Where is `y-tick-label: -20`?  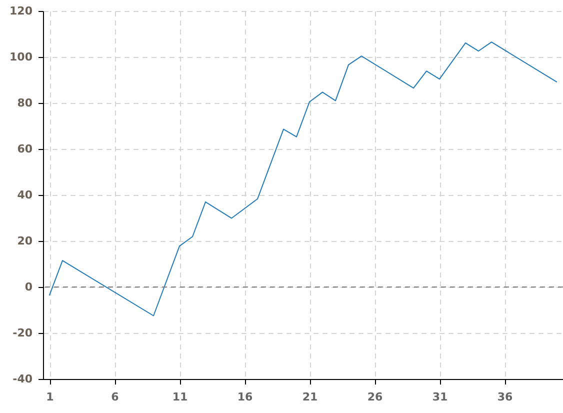
y-tick-label: -20 is located at coordinates (22, 333).